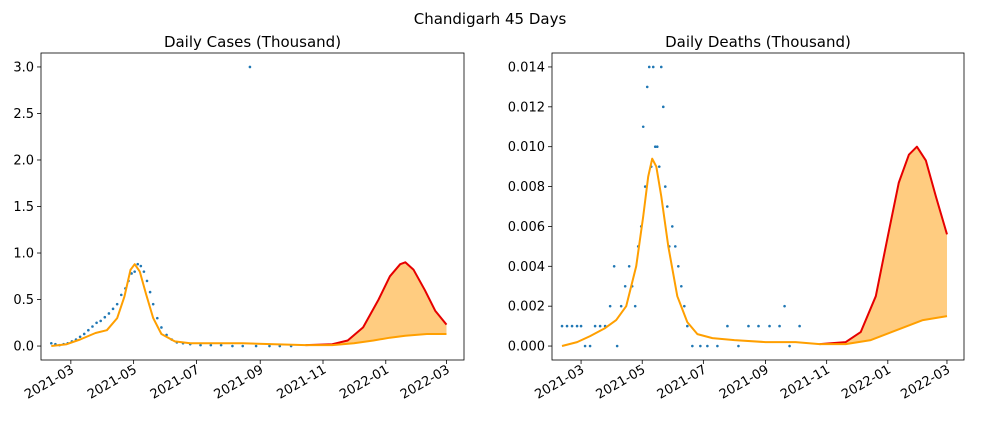 Image resolution: width=981 pixels, height=421 pixels. What do you see at coordinates (23, 254) in the screenshot?
I see `y-tick-label: 1.0` at bounding box center [23, 254].